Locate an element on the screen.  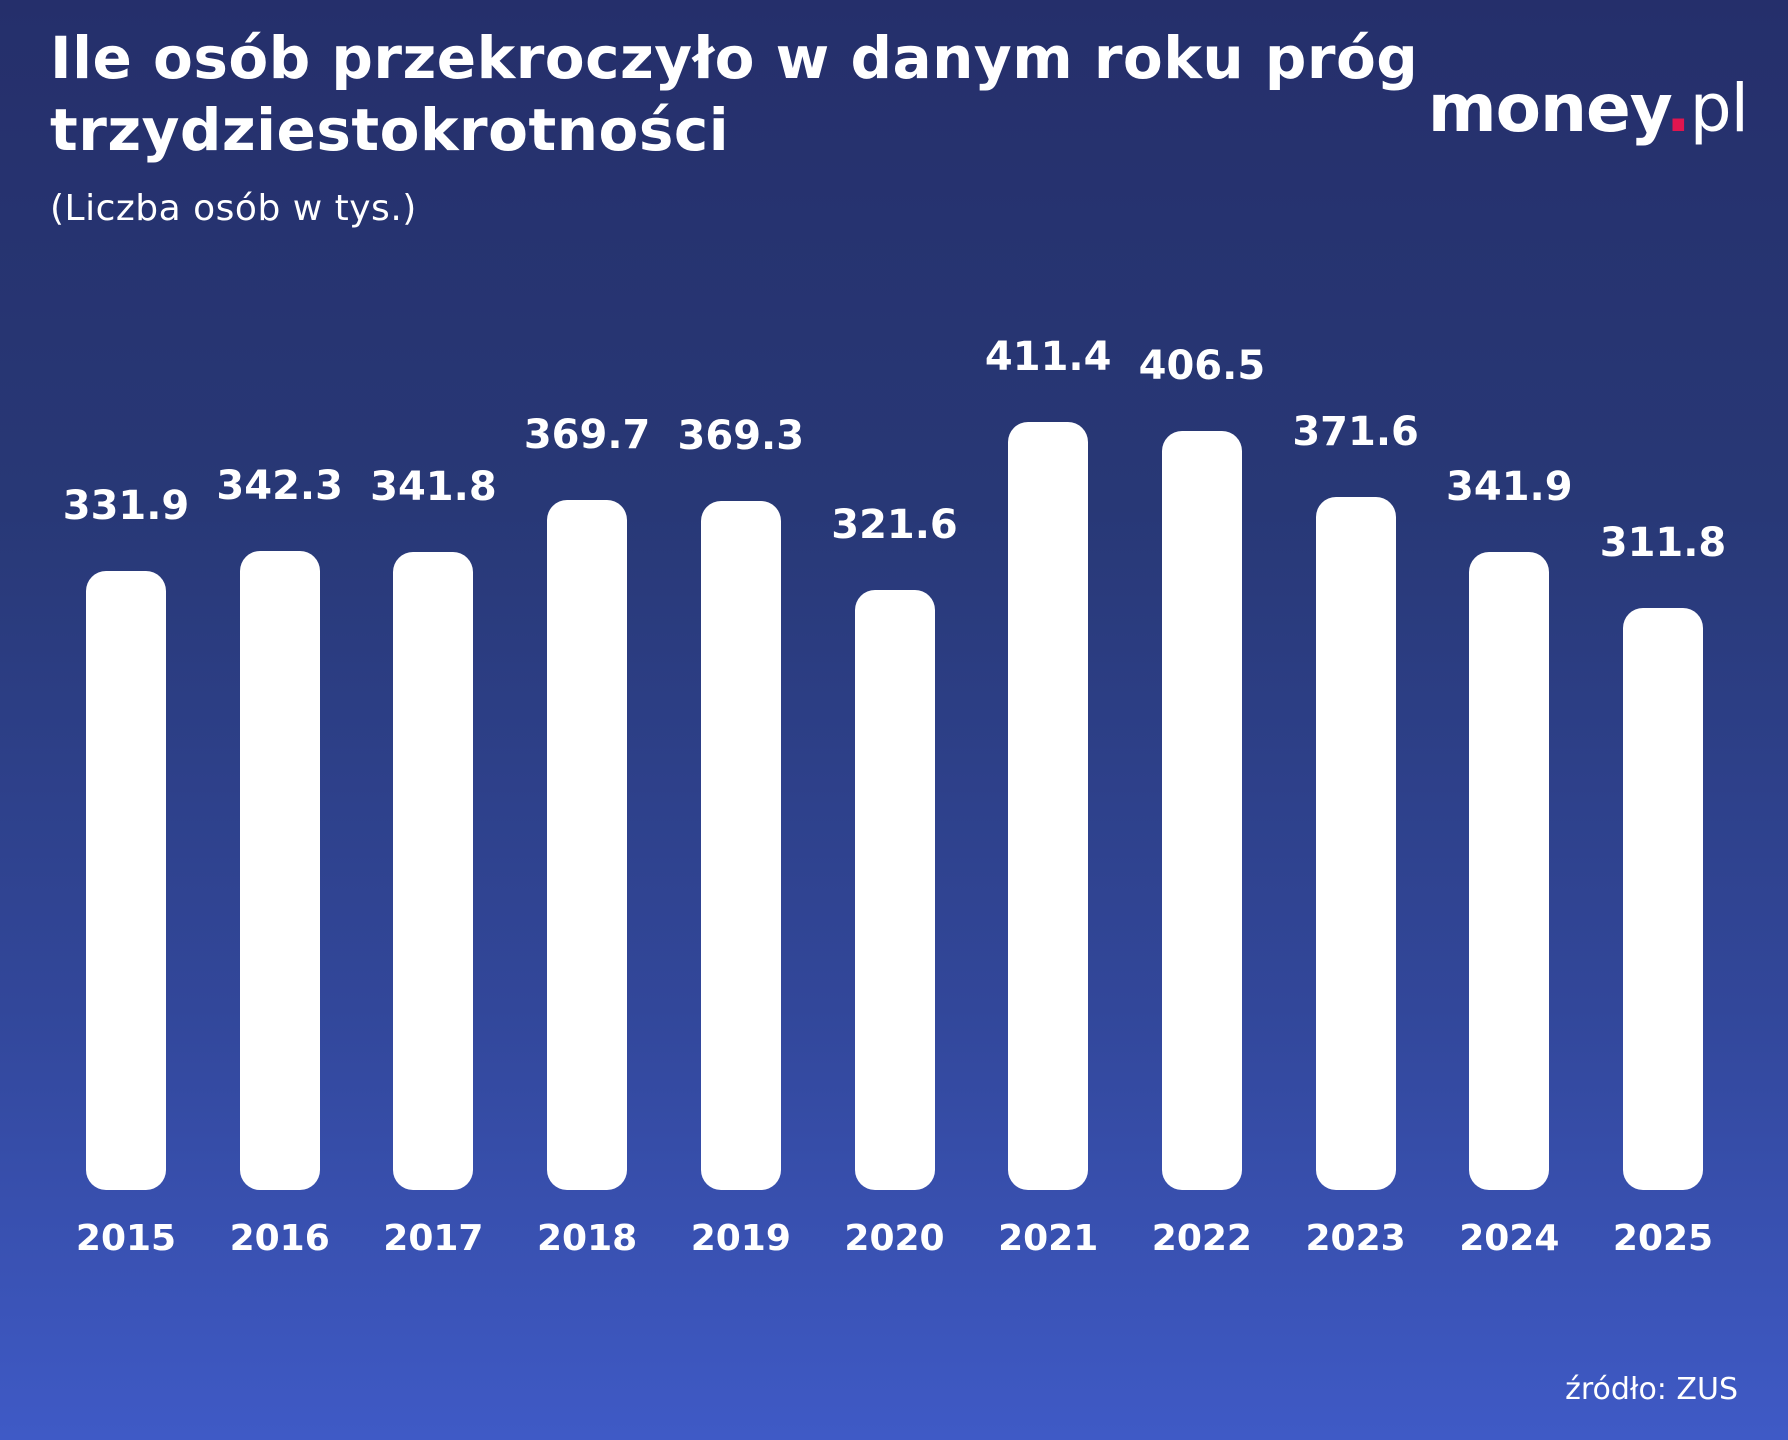
source-note: źródło: ZUS is located at coordinates (1651, 1389).